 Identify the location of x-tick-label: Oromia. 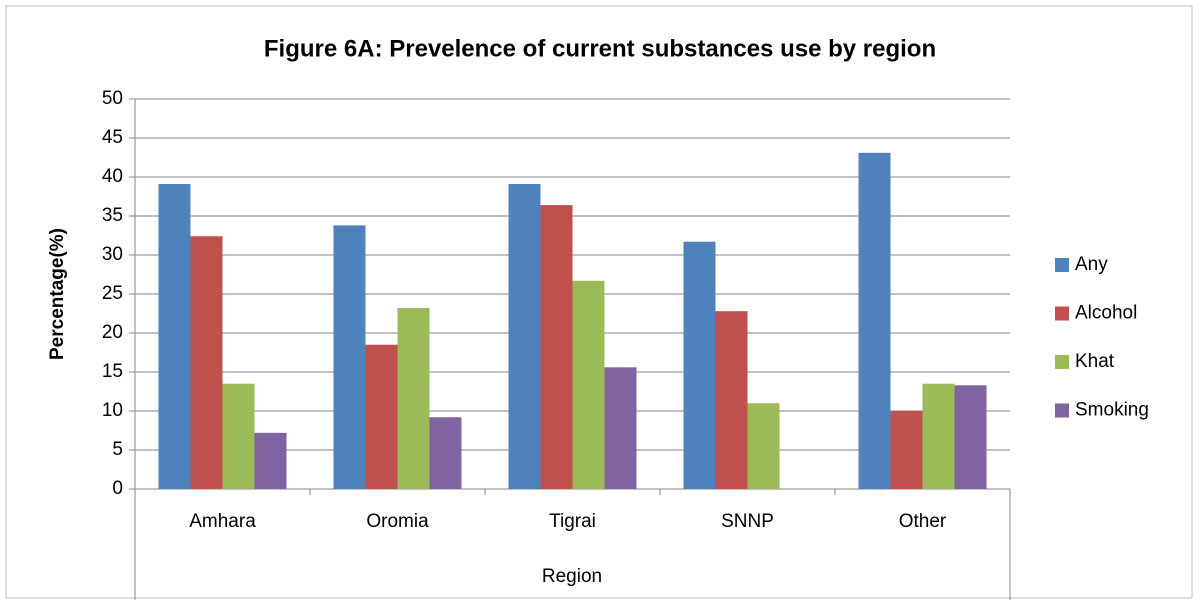
(397, 521).